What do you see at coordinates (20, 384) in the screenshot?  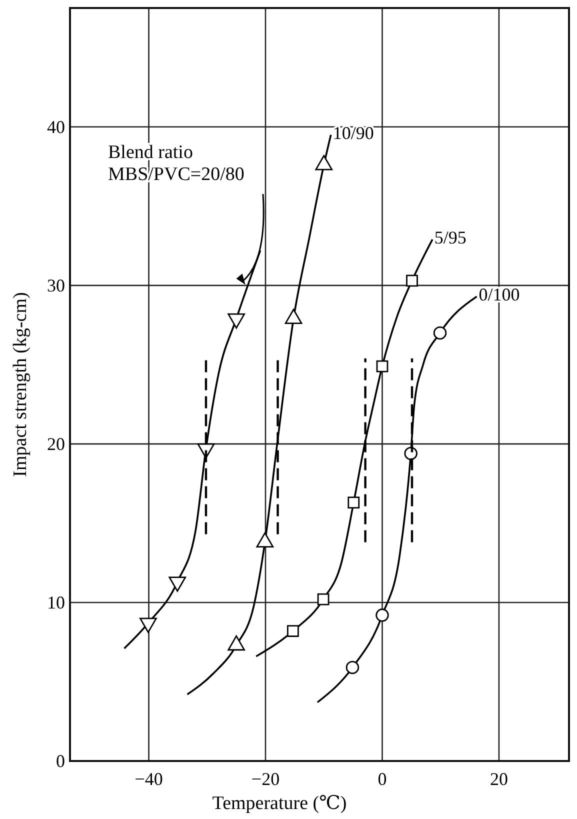 I see `y-axis-title: Impact strength (kg-cm)` at bounding box center [20, 384].